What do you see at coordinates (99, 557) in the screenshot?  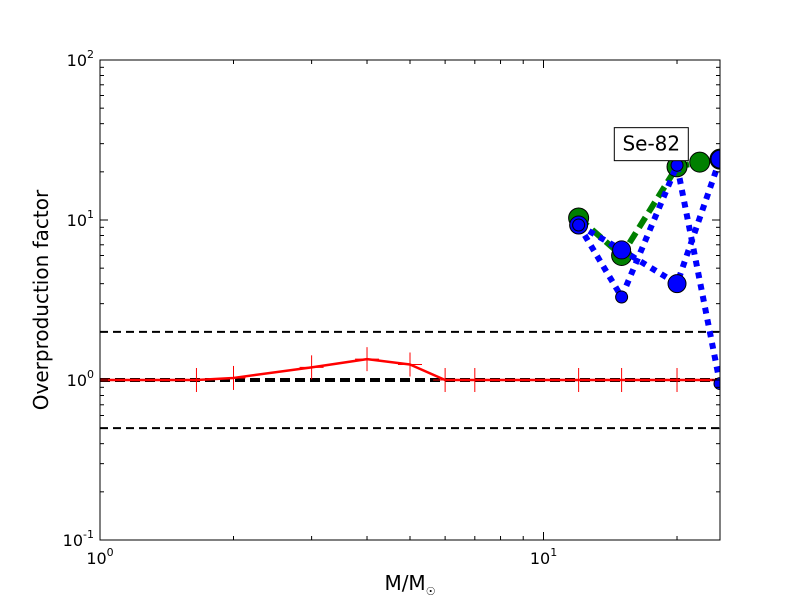 I see `x-tick-label-0: 10⁰` at bounding box center [99, 557].